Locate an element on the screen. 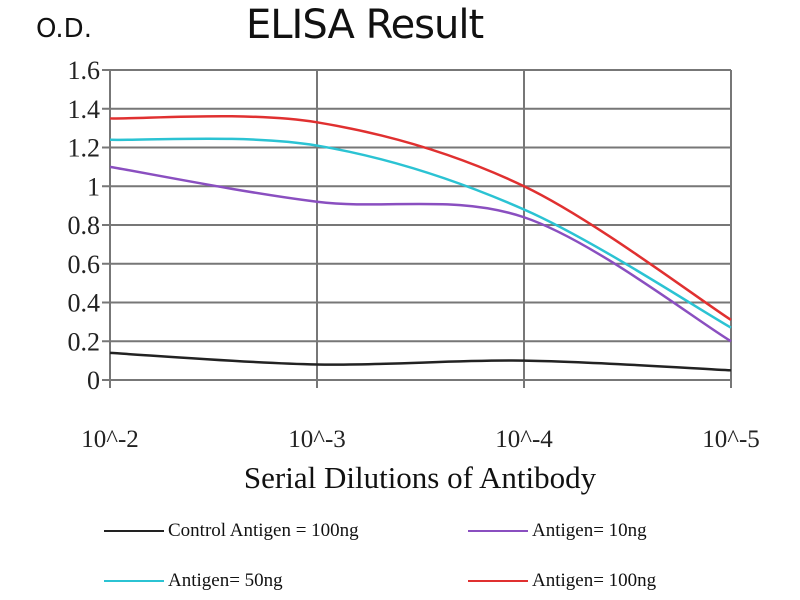  legend-item-control: Control Antigen = 100ng is located at coordinates (231, 531).